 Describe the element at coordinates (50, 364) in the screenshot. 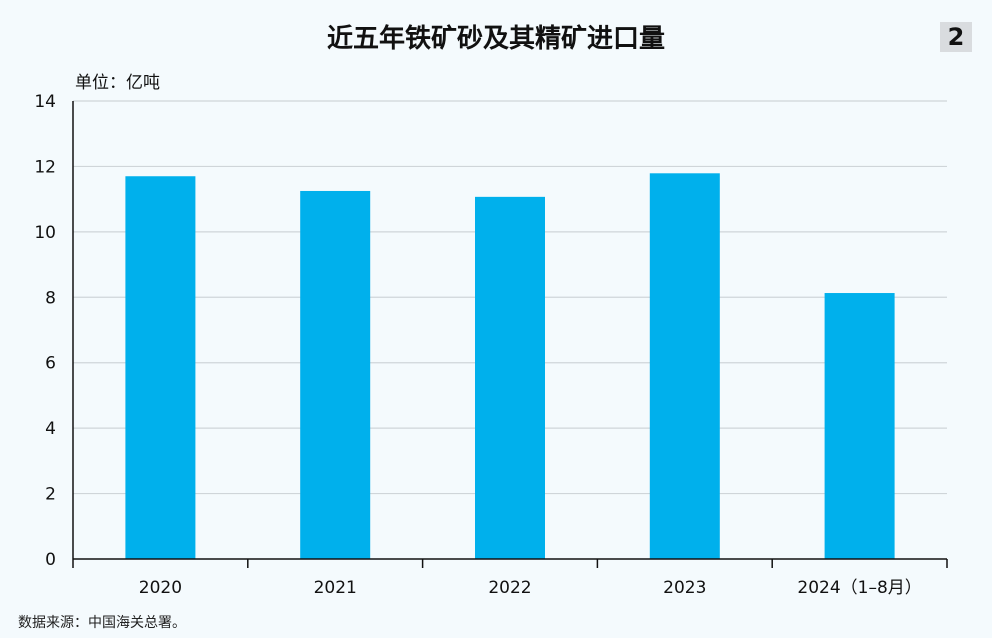

I see `y-tick-label: 6` at that location.